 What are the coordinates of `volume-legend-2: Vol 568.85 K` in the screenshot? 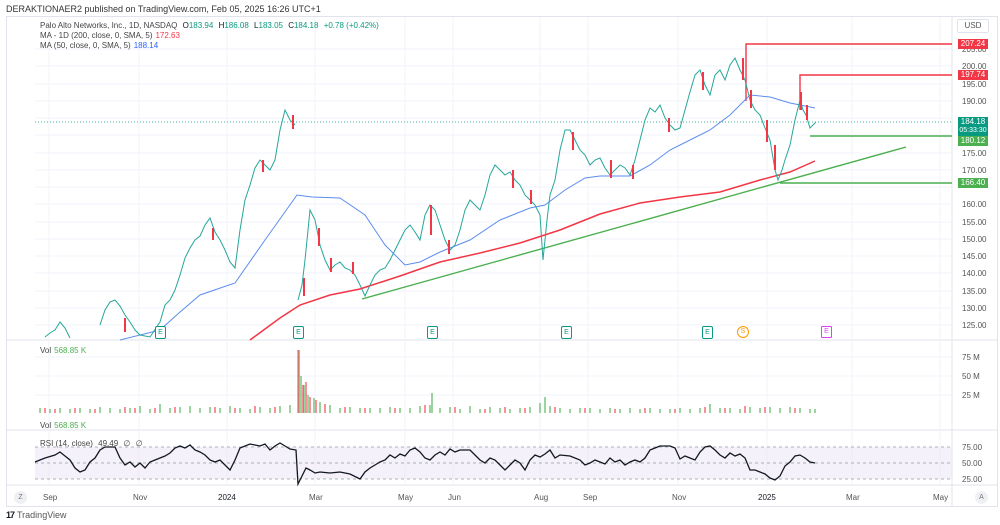 It's located at (63, 425).